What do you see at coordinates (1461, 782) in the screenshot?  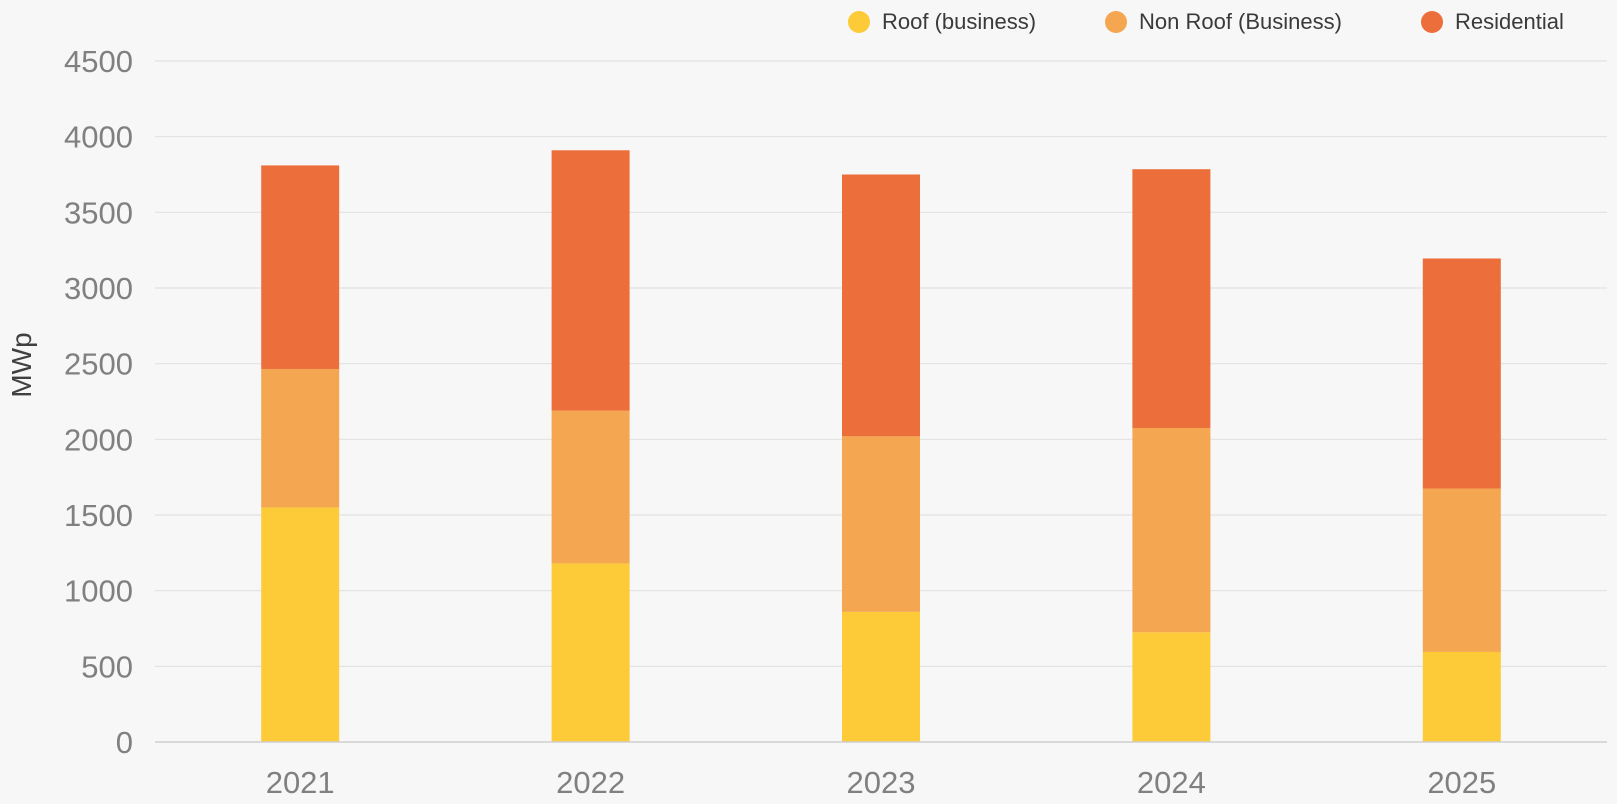 I see `x-tick-label: 2025` at bounding box center [1461, 782].